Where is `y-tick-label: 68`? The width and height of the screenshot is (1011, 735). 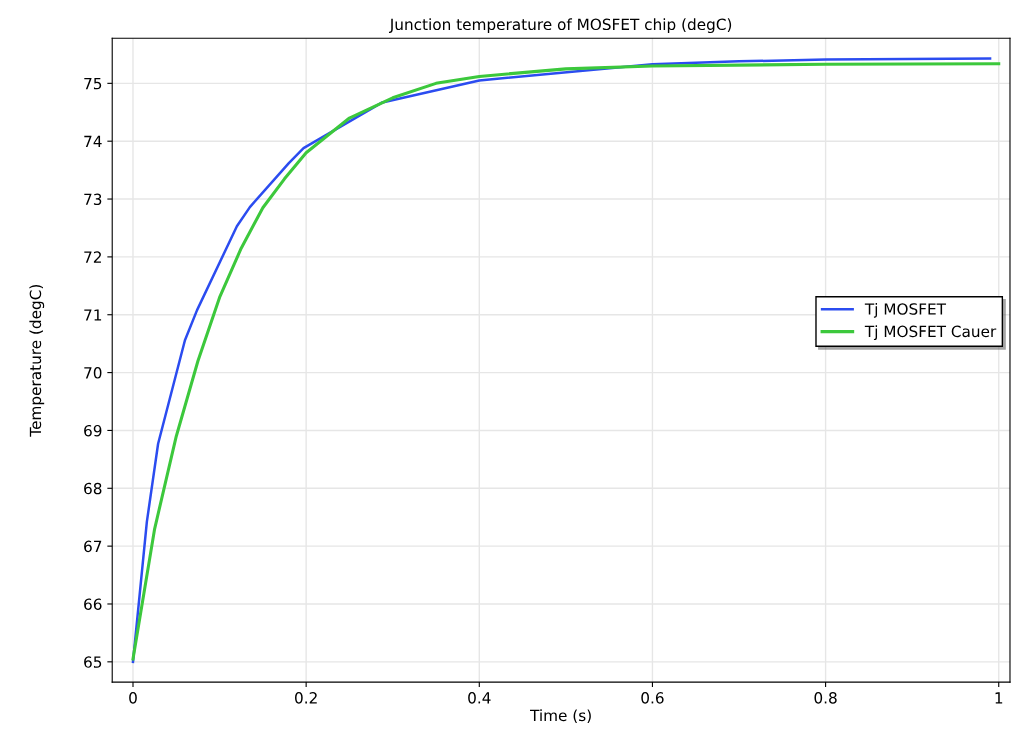 y-tick-label: 68 is located at coordinates (93, 488).